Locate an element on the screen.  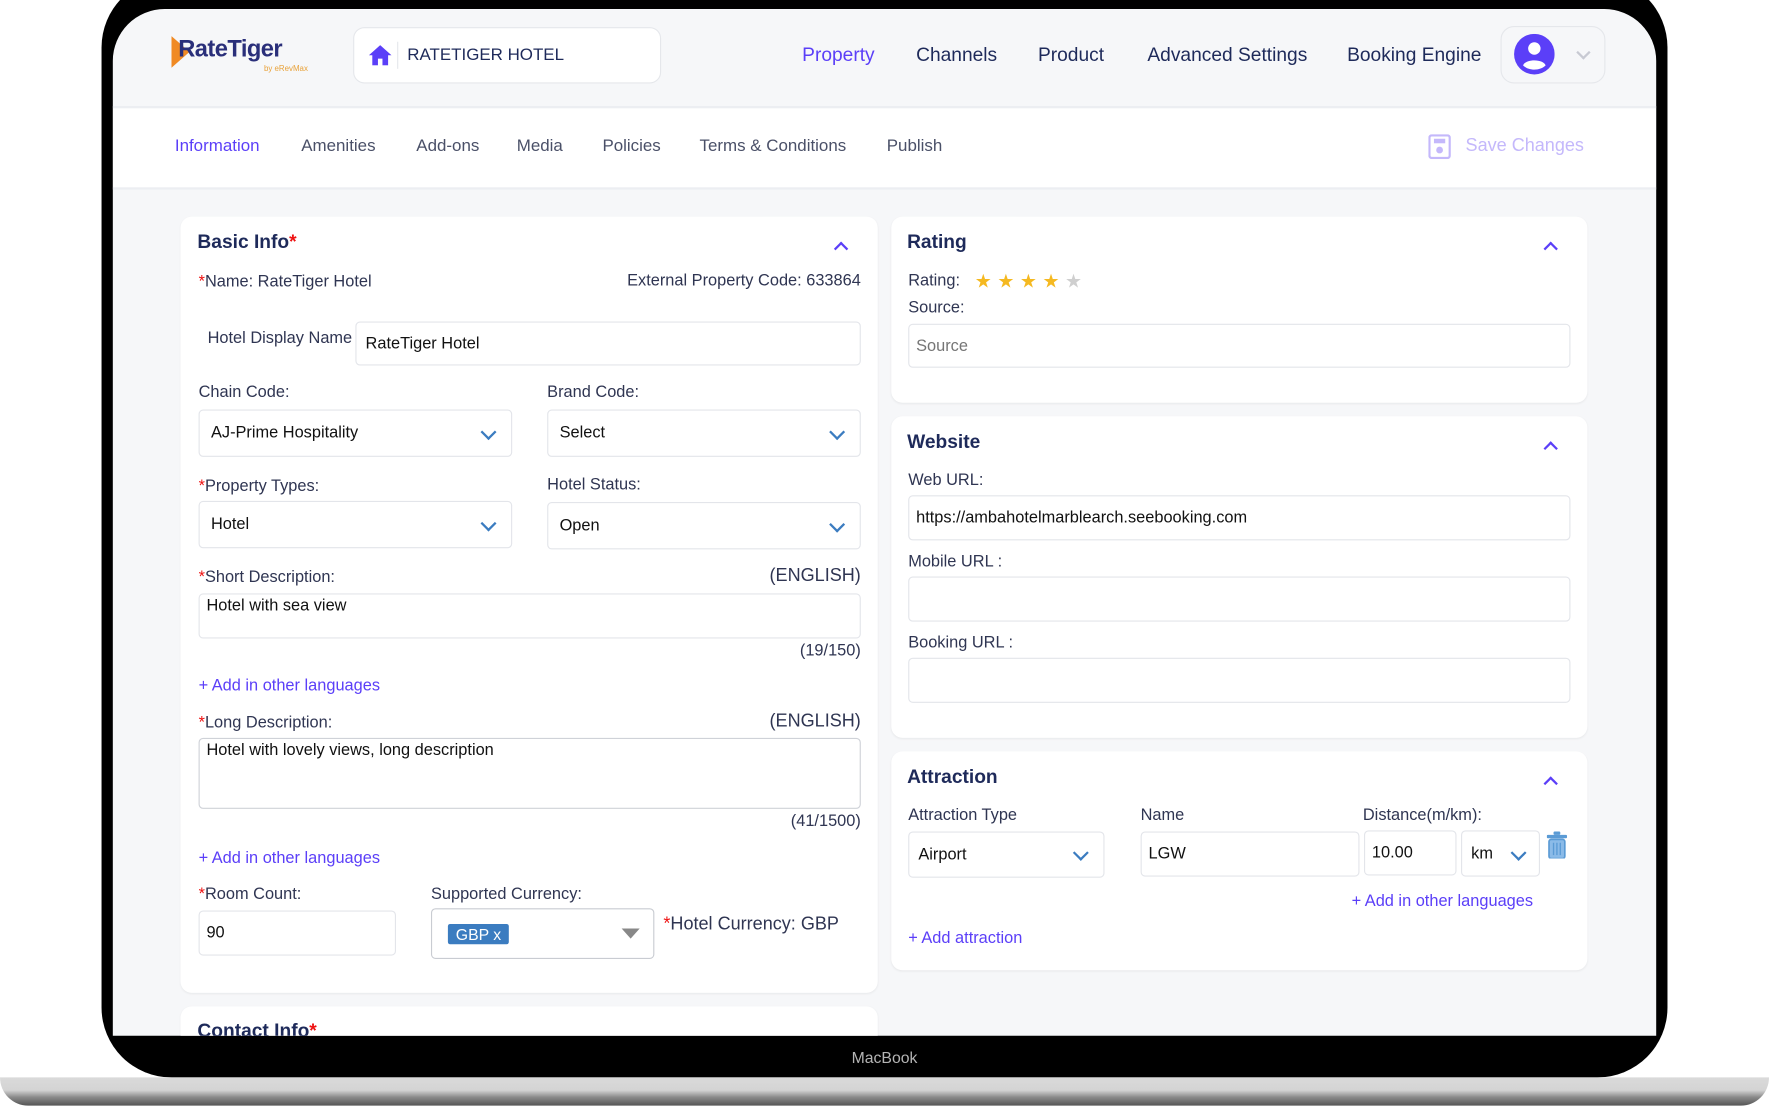
source-label: Source: is located at coordinates (936, 308).